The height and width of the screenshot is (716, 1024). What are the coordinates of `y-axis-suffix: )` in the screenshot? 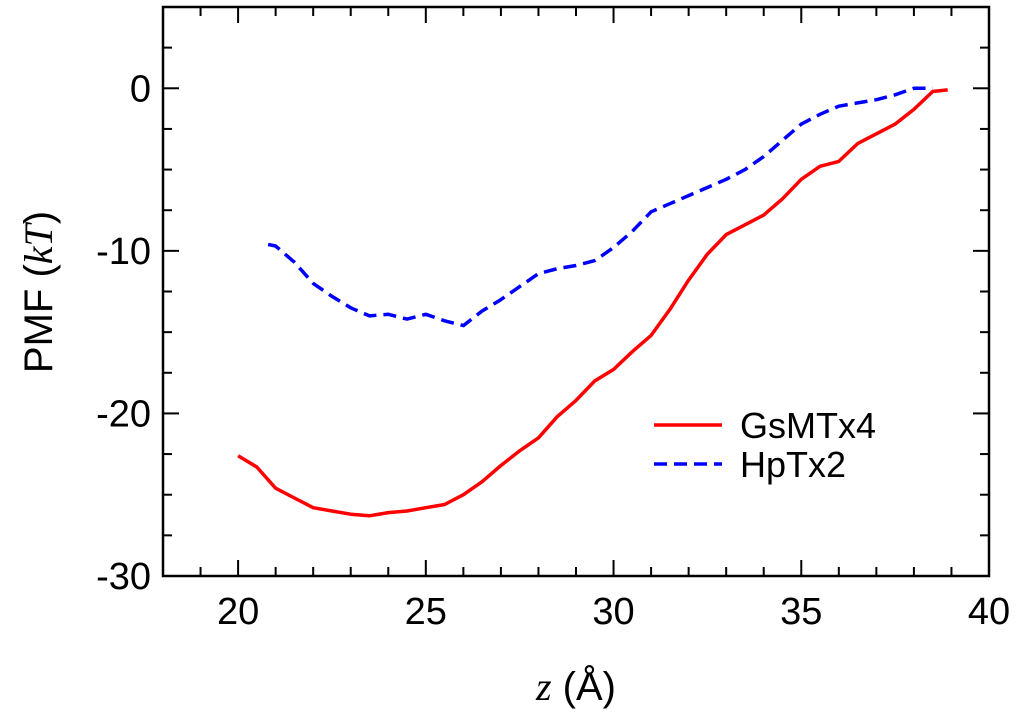 It's located at (39, 217).